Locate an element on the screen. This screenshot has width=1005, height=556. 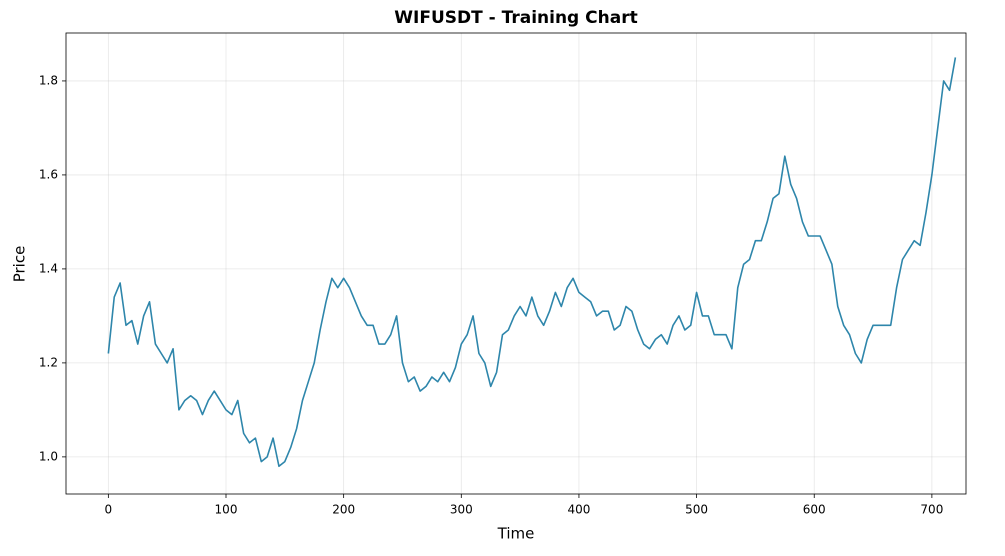
y-tick-label: 1.4 is located at coordinates (48, 268).